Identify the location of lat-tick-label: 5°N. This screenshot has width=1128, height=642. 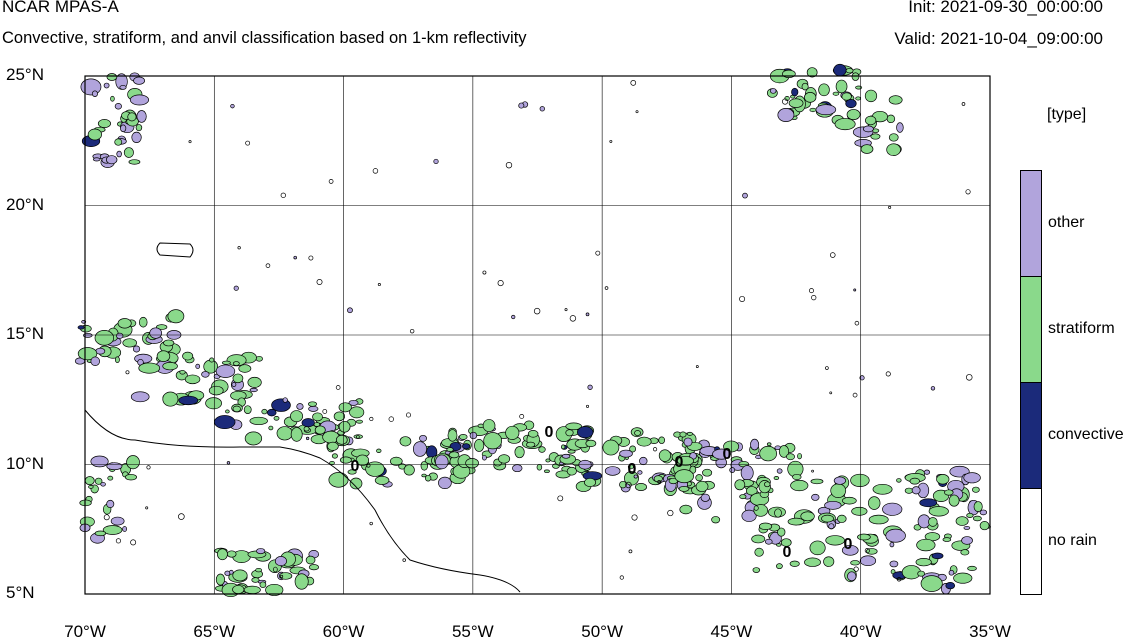
(20, 592).